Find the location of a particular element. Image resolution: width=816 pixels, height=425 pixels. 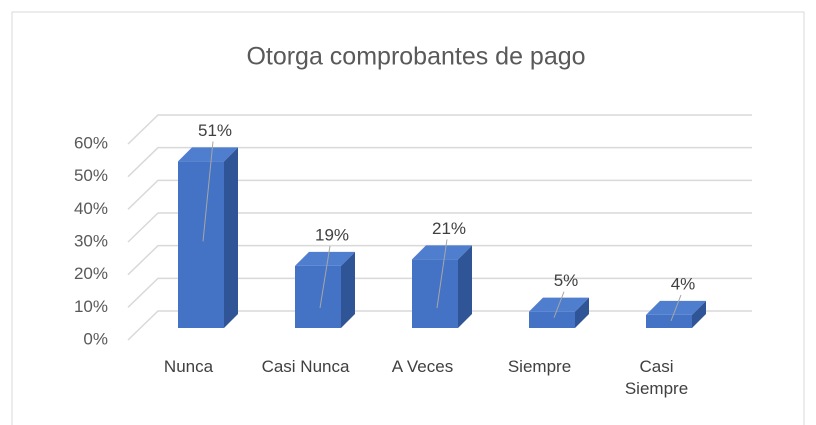

y-tick-label: 30% is located at coordinates (91, 240).